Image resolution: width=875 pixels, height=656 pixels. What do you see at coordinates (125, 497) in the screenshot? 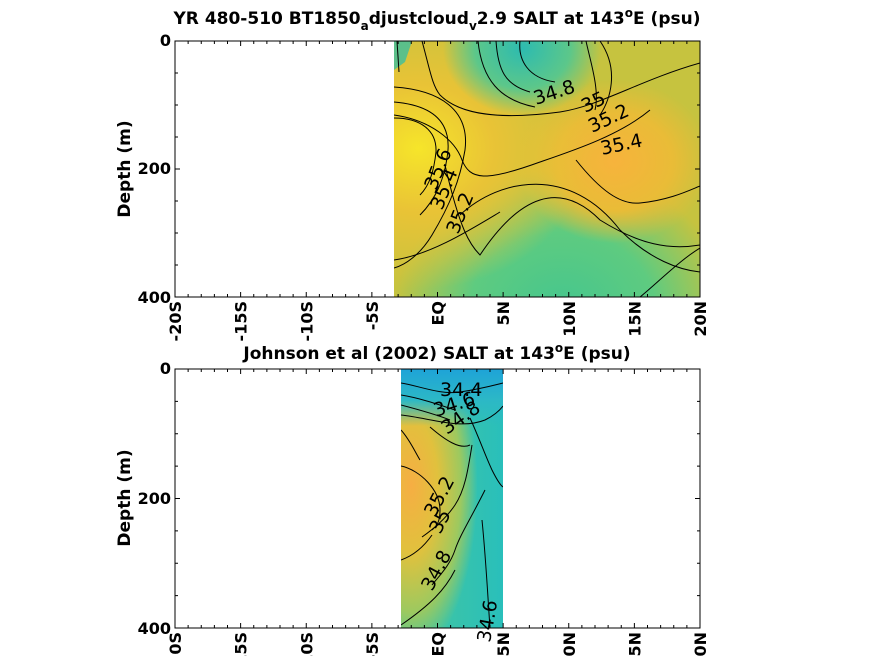
I see `panel-2-ylabel: Depth (m)` at bounding box center [125, 497].